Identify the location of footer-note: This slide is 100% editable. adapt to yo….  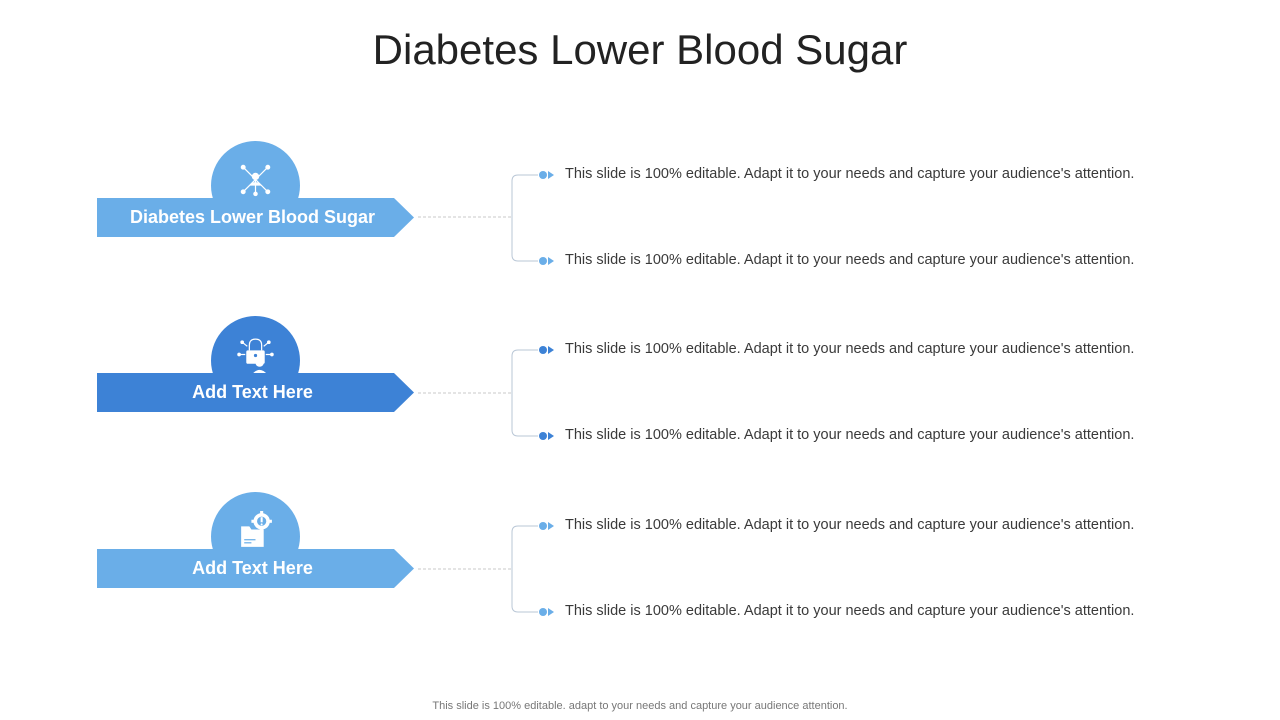
(640, 706).